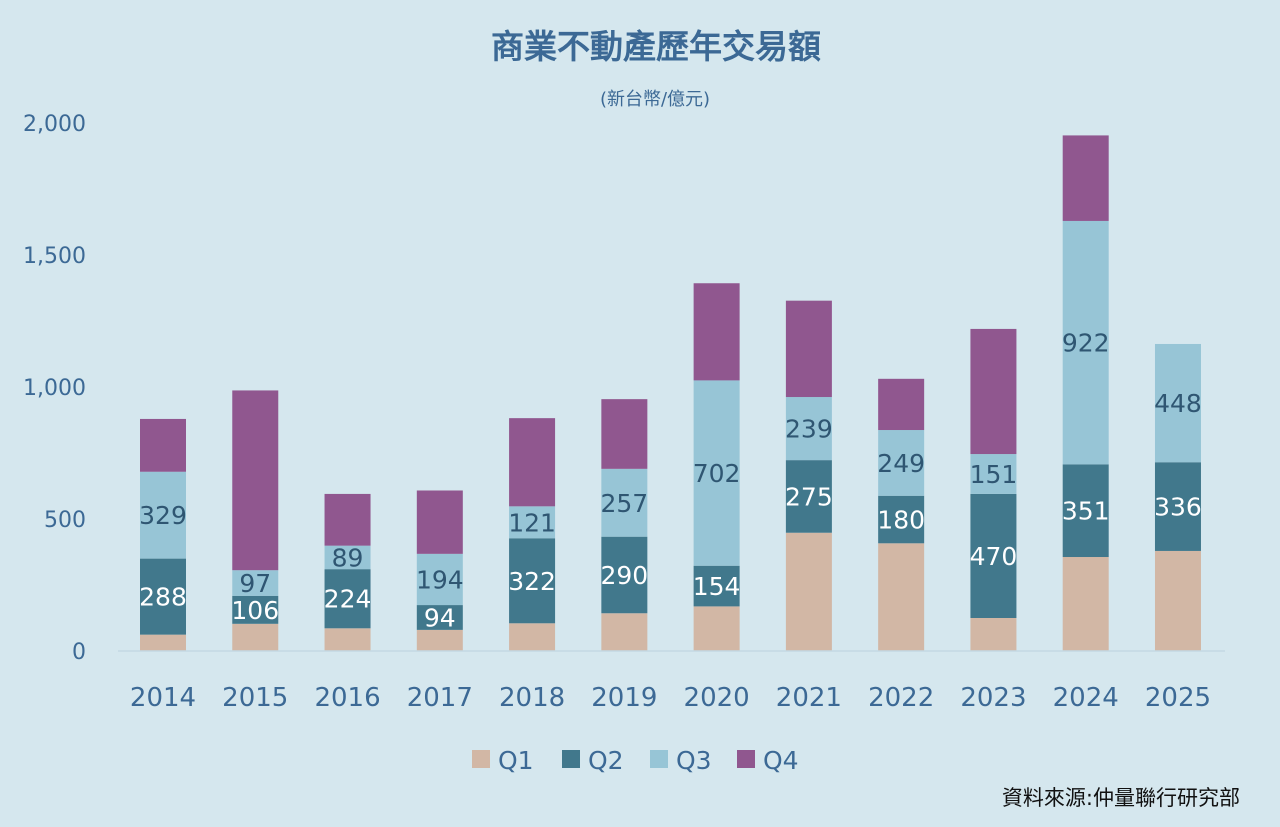 This screenshot has width=1280, height=827. I want to click on data-label: 224, so click(348, 599).